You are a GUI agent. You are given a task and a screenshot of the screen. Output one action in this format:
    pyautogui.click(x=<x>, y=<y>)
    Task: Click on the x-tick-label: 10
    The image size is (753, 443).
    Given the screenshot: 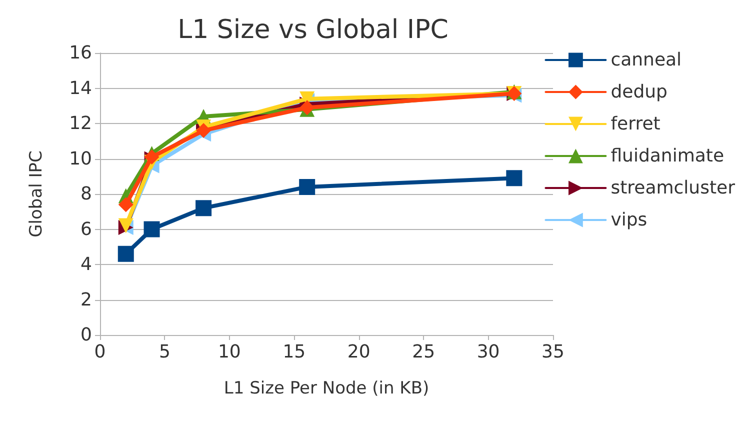 What is the action you would take?
    pyautogui.click(x=229, y=352)
    